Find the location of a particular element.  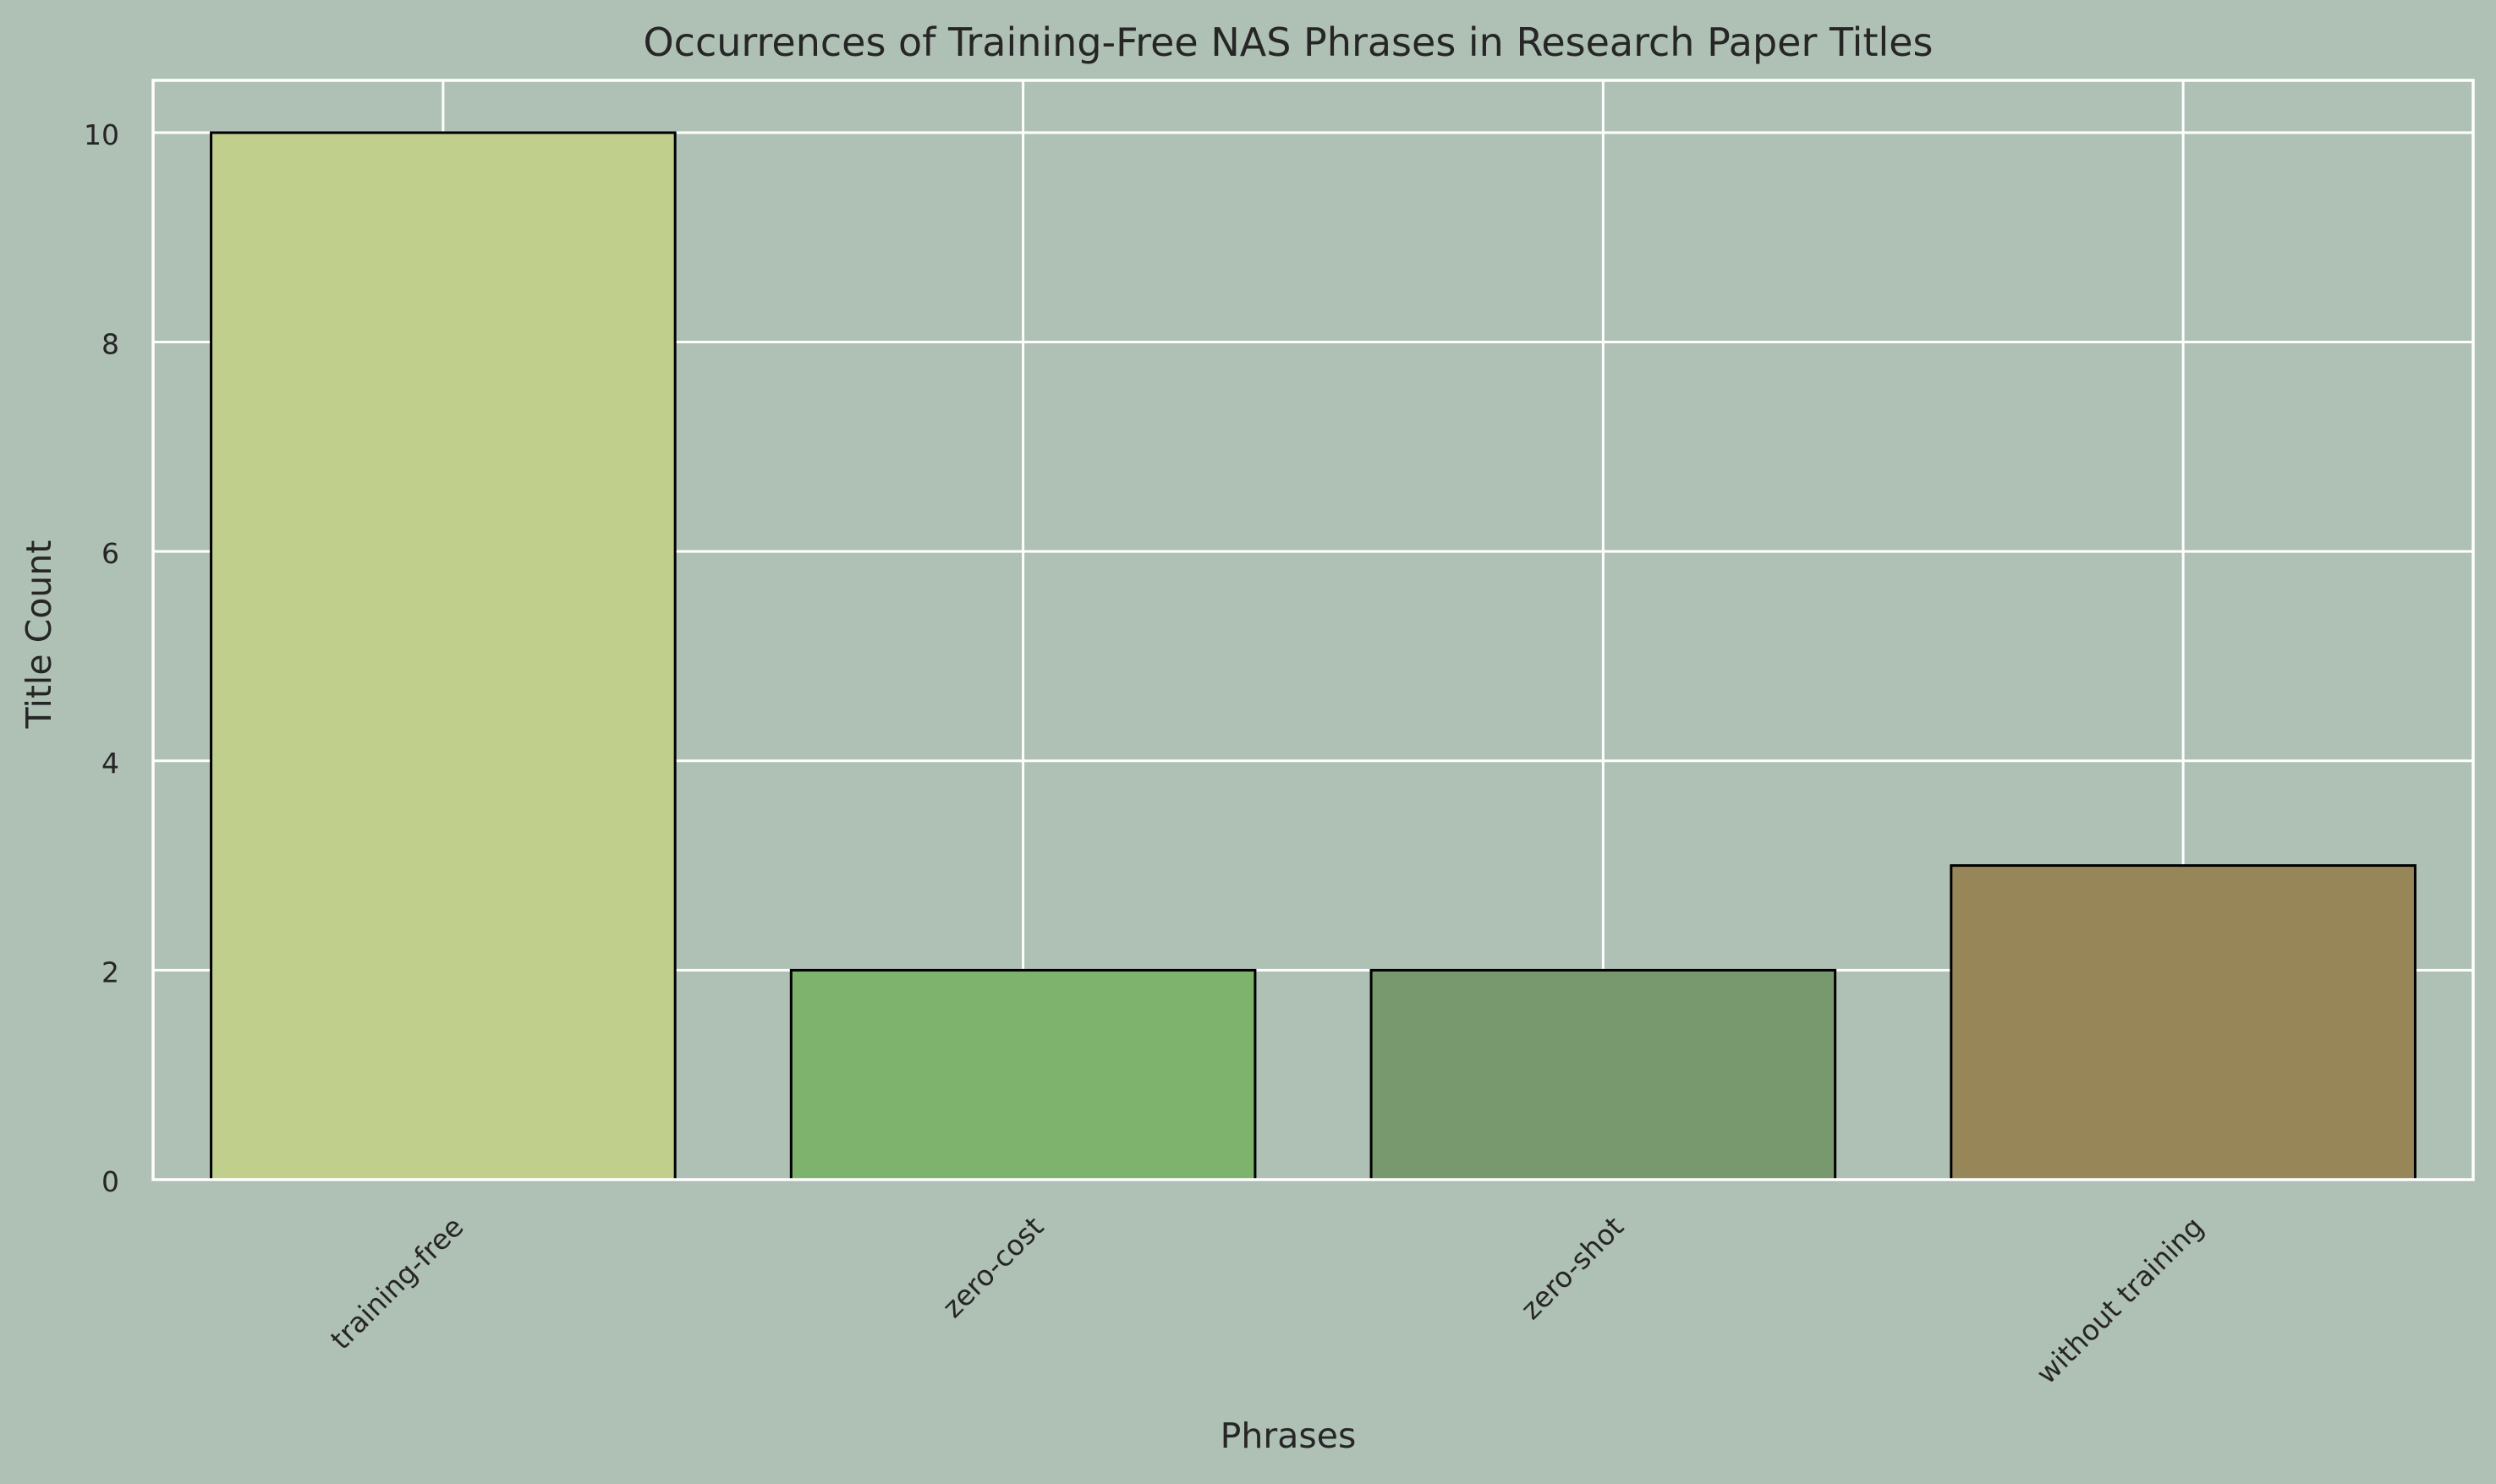

x-axis-label: Phrases is located at coordinates (1289, 1436).